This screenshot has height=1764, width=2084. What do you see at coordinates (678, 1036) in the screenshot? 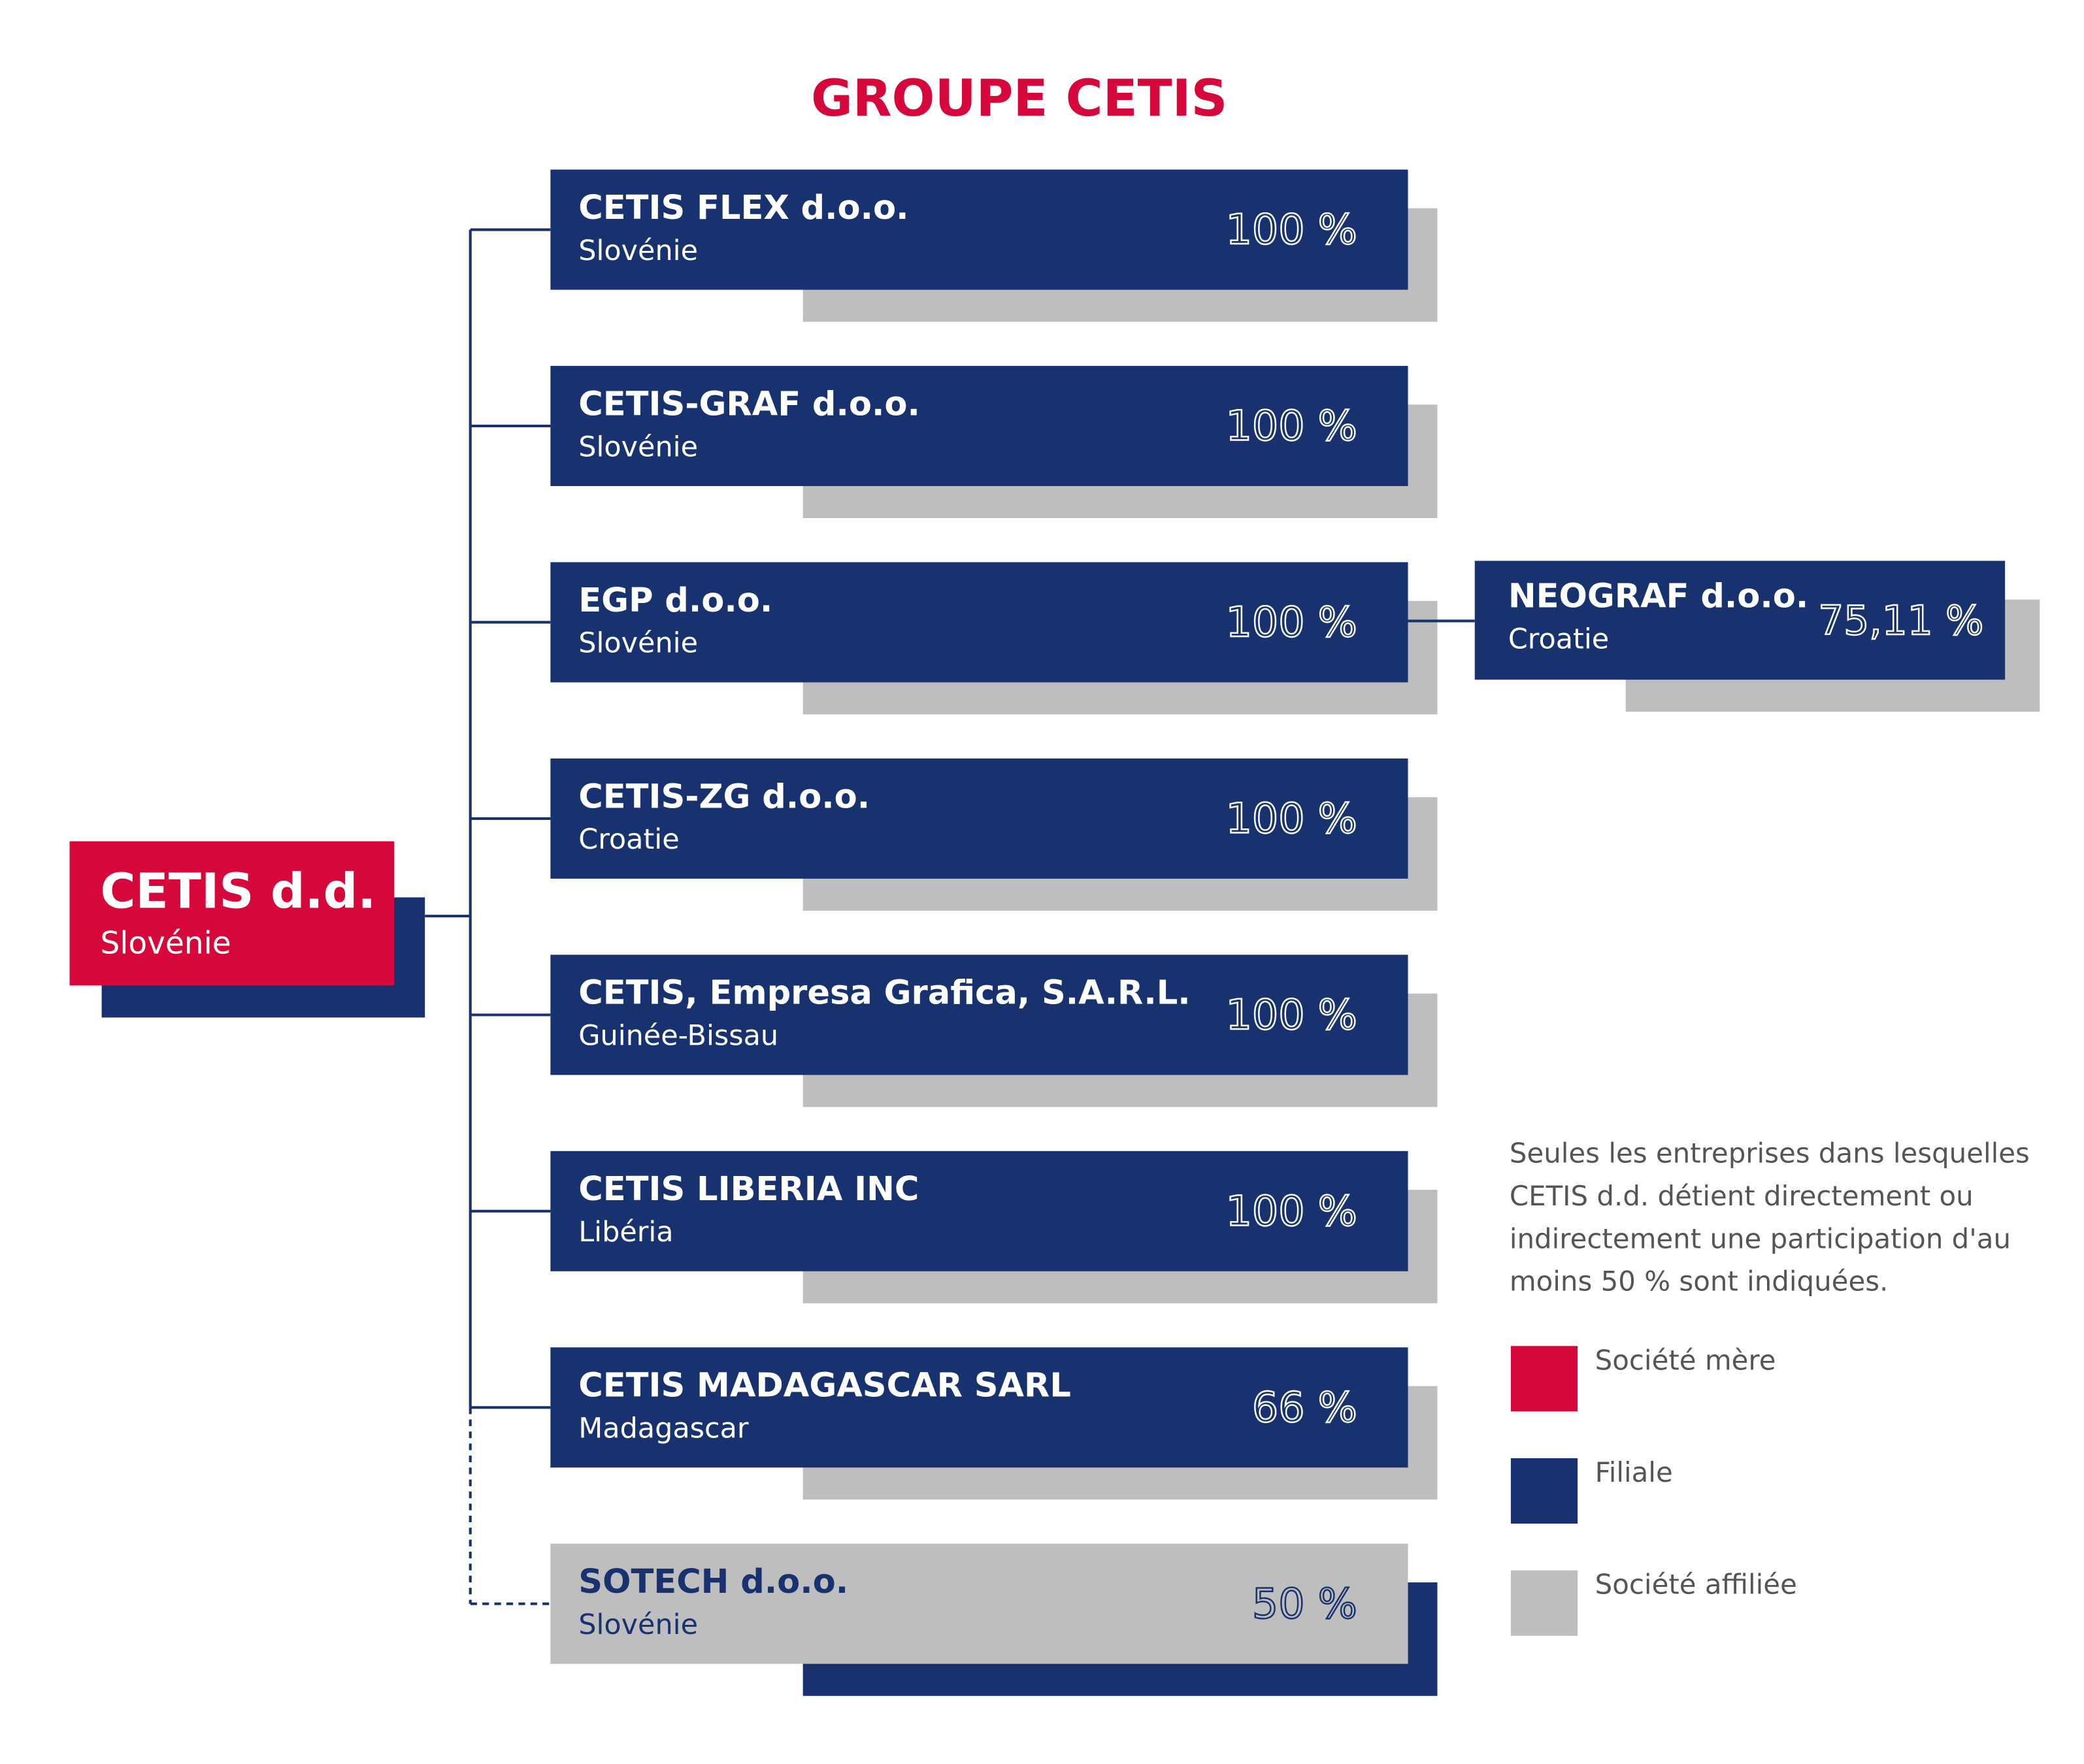
I see `company-country: Guinée-Bissau` at bounding box center [678, 1036].